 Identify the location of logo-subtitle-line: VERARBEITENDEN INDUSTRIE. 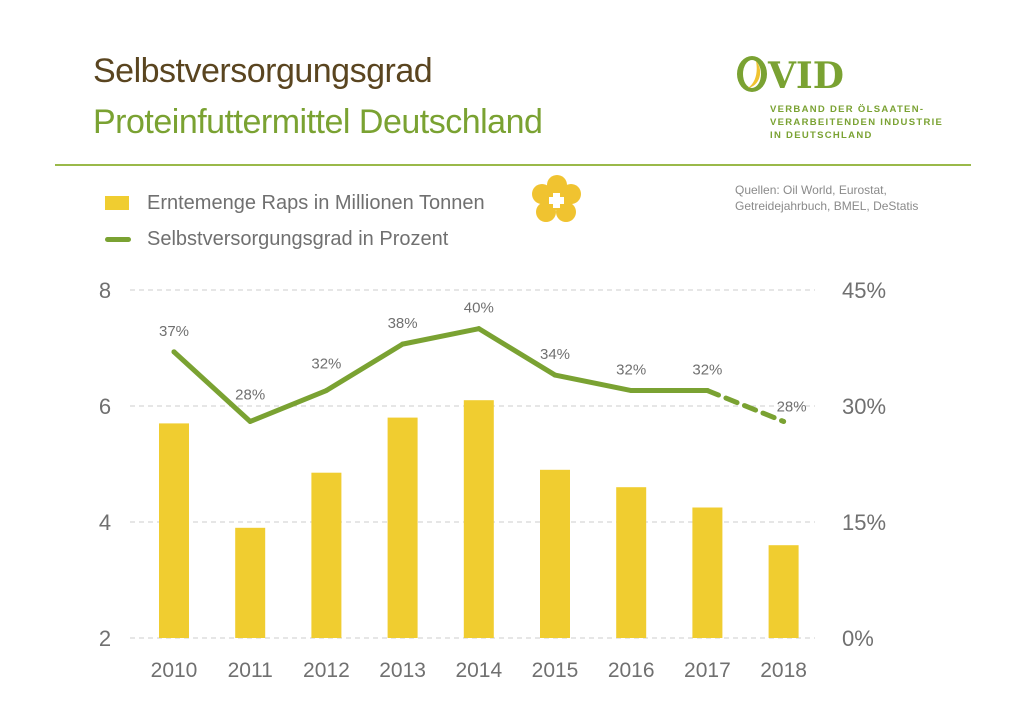
(857, 122).